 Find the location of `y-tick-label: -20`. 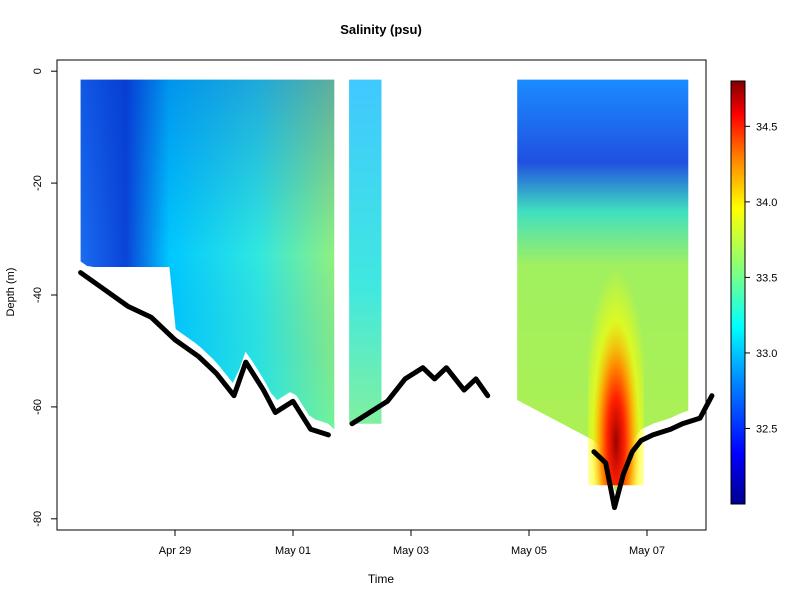

y-tick-label: -20 is located at coordinates (38, 183).